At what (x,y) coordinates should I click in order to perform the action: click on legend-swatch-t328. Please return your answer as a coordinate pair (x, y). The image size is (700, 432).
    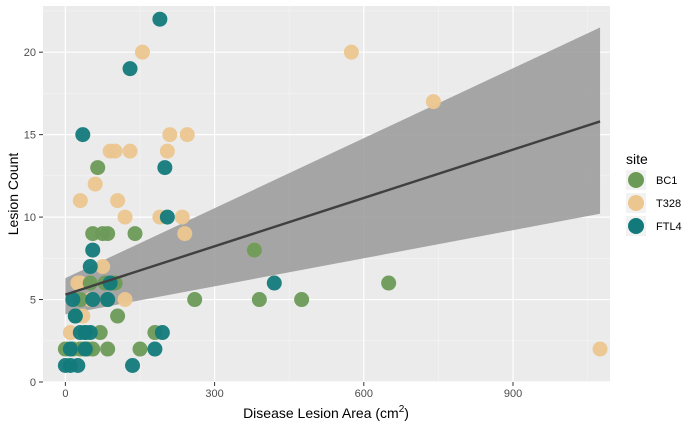
    Looking at the image, I should click on (636, 203).